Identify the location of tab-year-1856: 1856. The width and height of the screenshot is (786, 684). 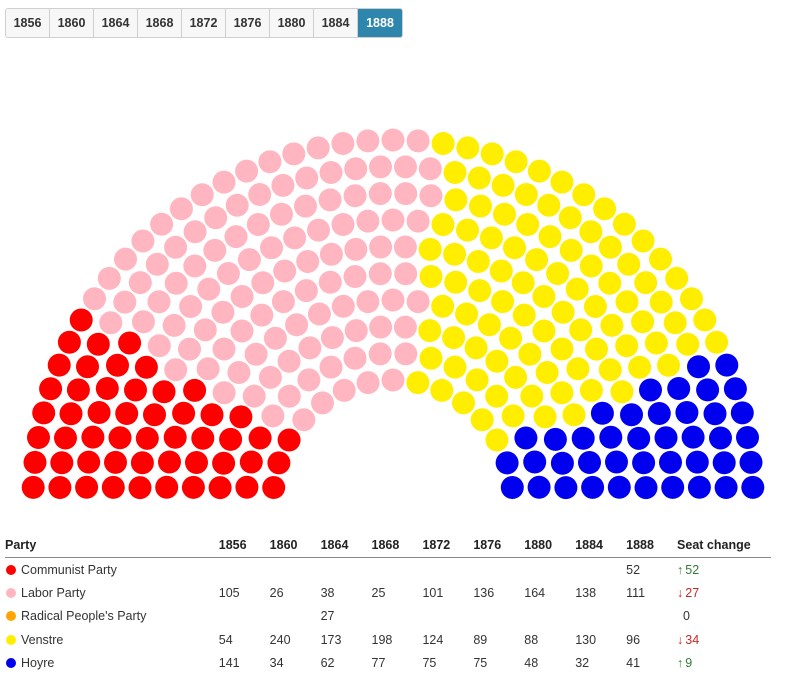
(28, 23).